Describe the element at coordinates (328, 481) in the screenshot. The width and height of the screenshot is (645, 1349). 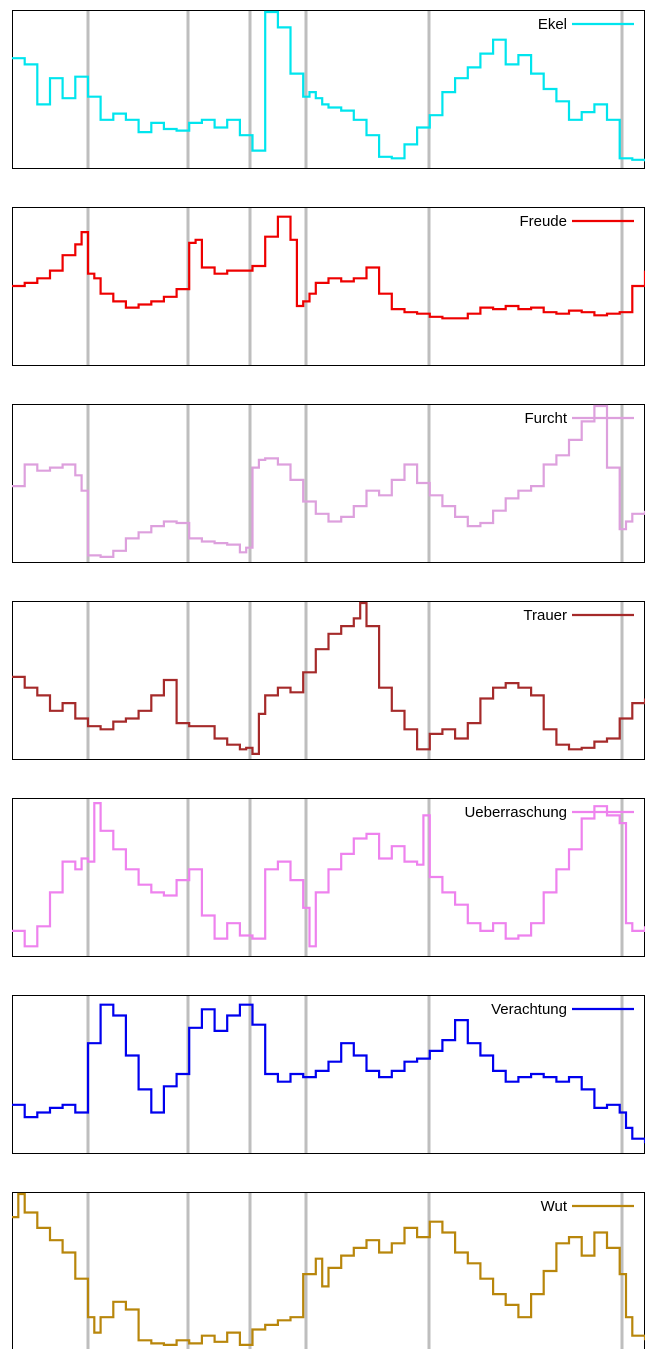
I see `series-line-furcht` at that location.